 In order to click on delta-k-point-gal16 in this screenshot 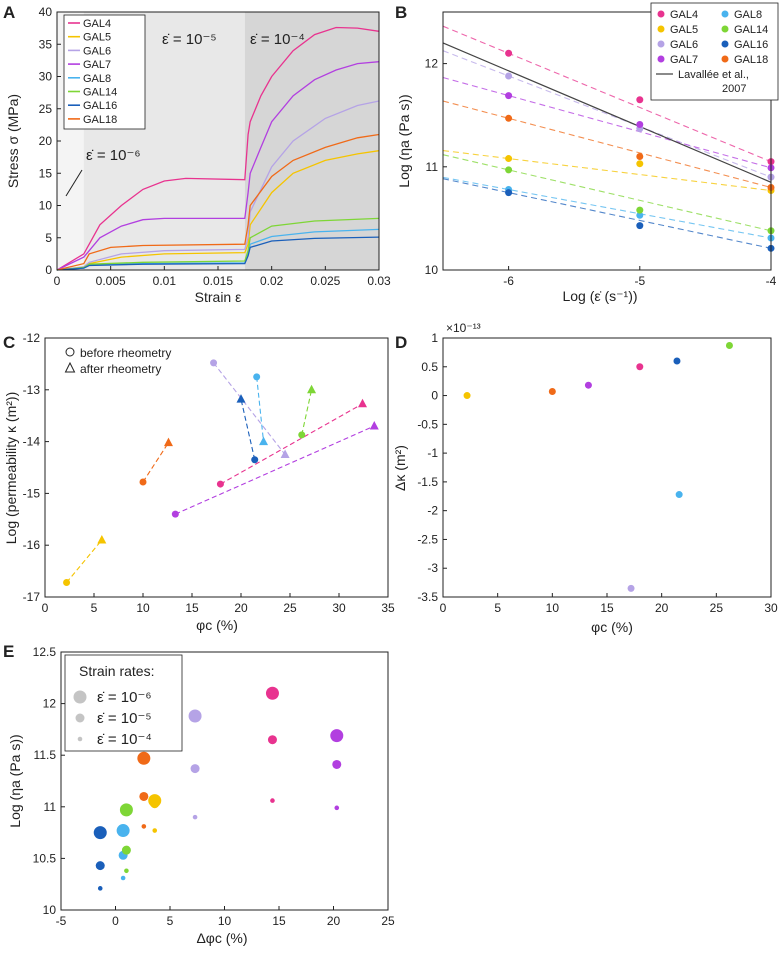, I will do `click(677, 361)`.